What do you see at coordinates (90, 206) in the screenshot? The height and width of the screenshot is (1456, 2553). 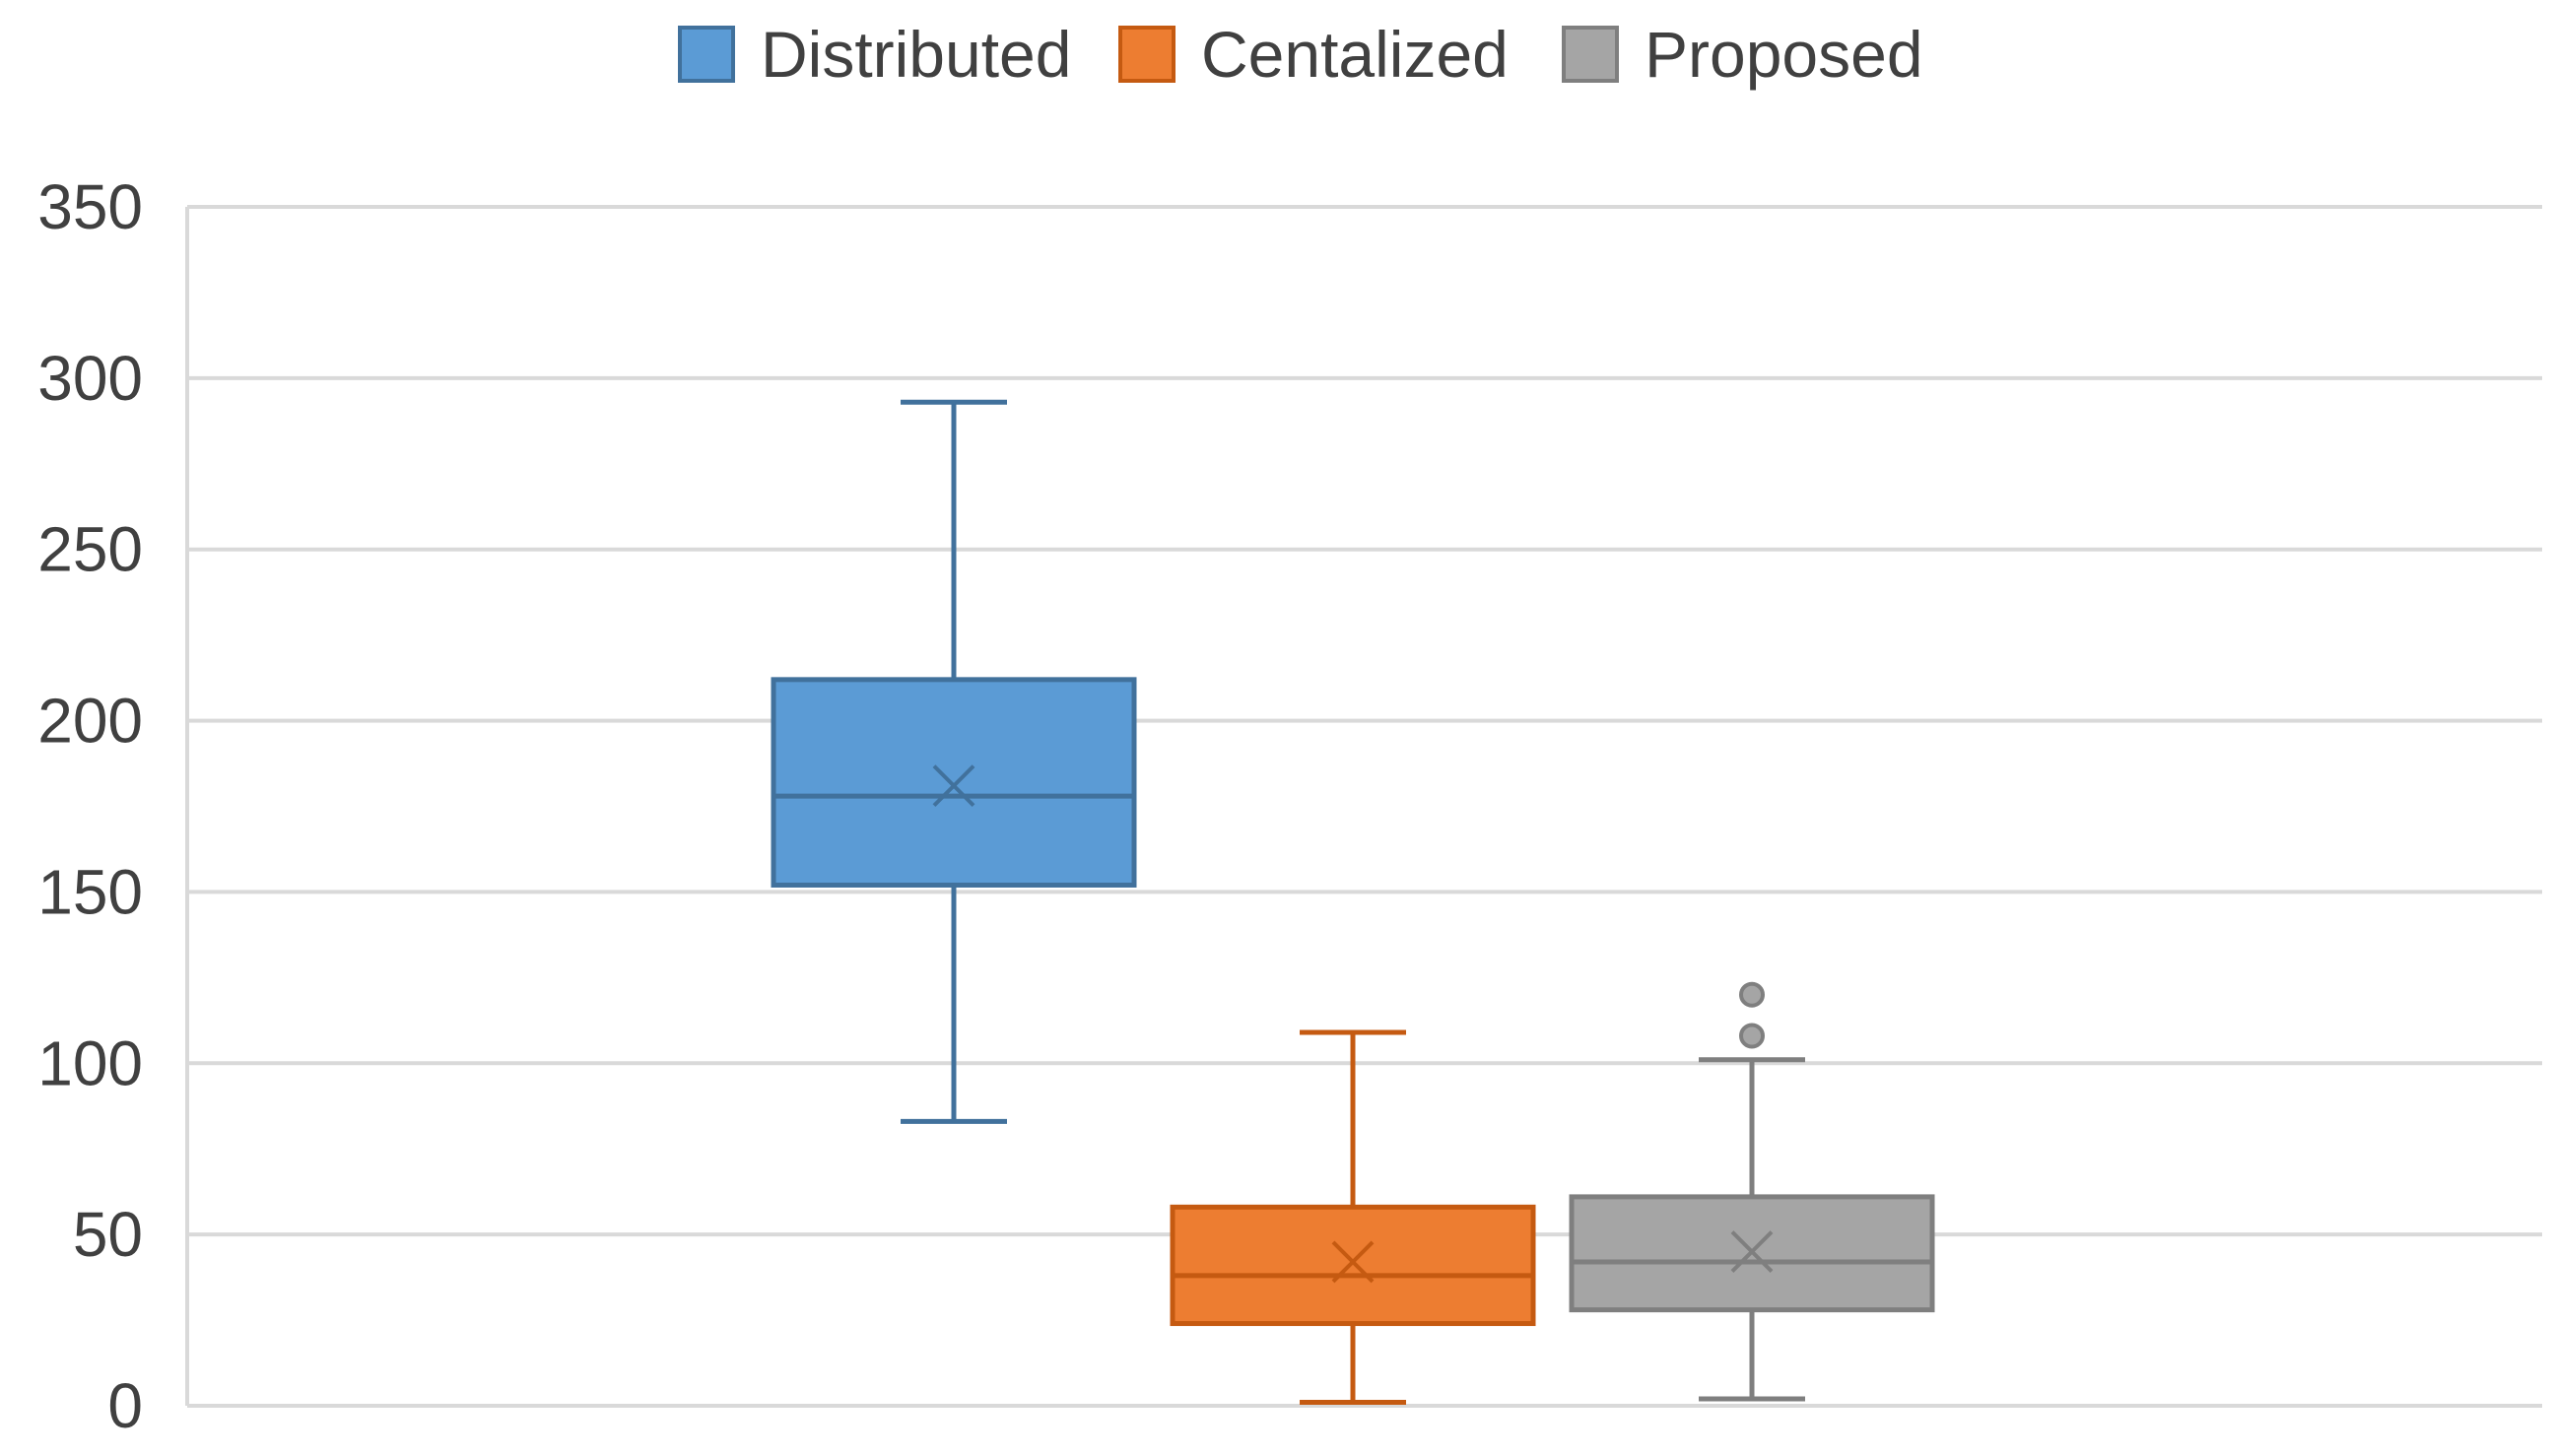 I see `y-tick-label-350: 350` at bounding box center [90, 206].